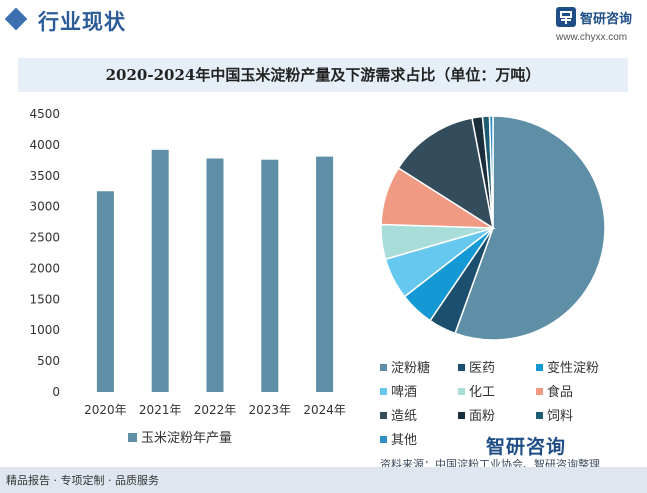 This screenshot has height=493, width=647. What do you see at coordinates (44, 268) in the screenshot?
I see `y-tick-label: 2000` at bounding box center [44, 268].